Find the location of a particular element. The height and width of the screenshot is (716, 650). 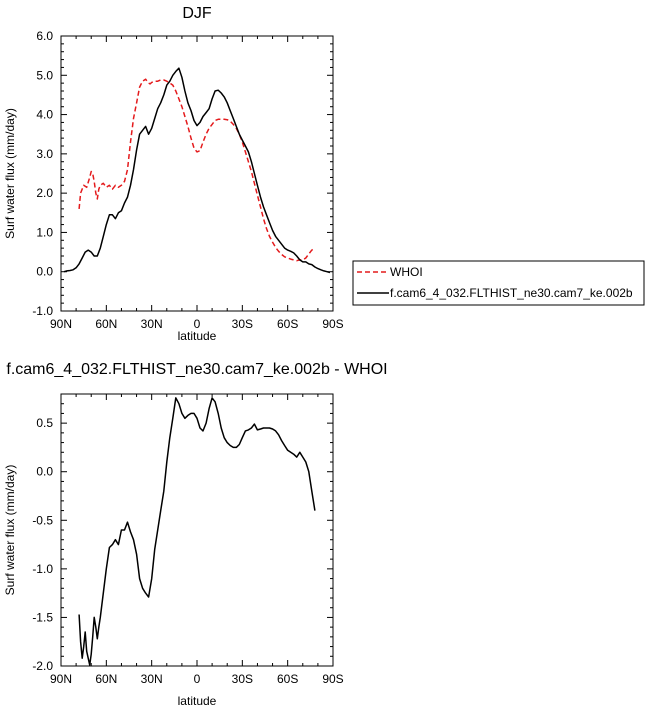

y-tick-label: 5.0 is located at coordinates (44, 75).